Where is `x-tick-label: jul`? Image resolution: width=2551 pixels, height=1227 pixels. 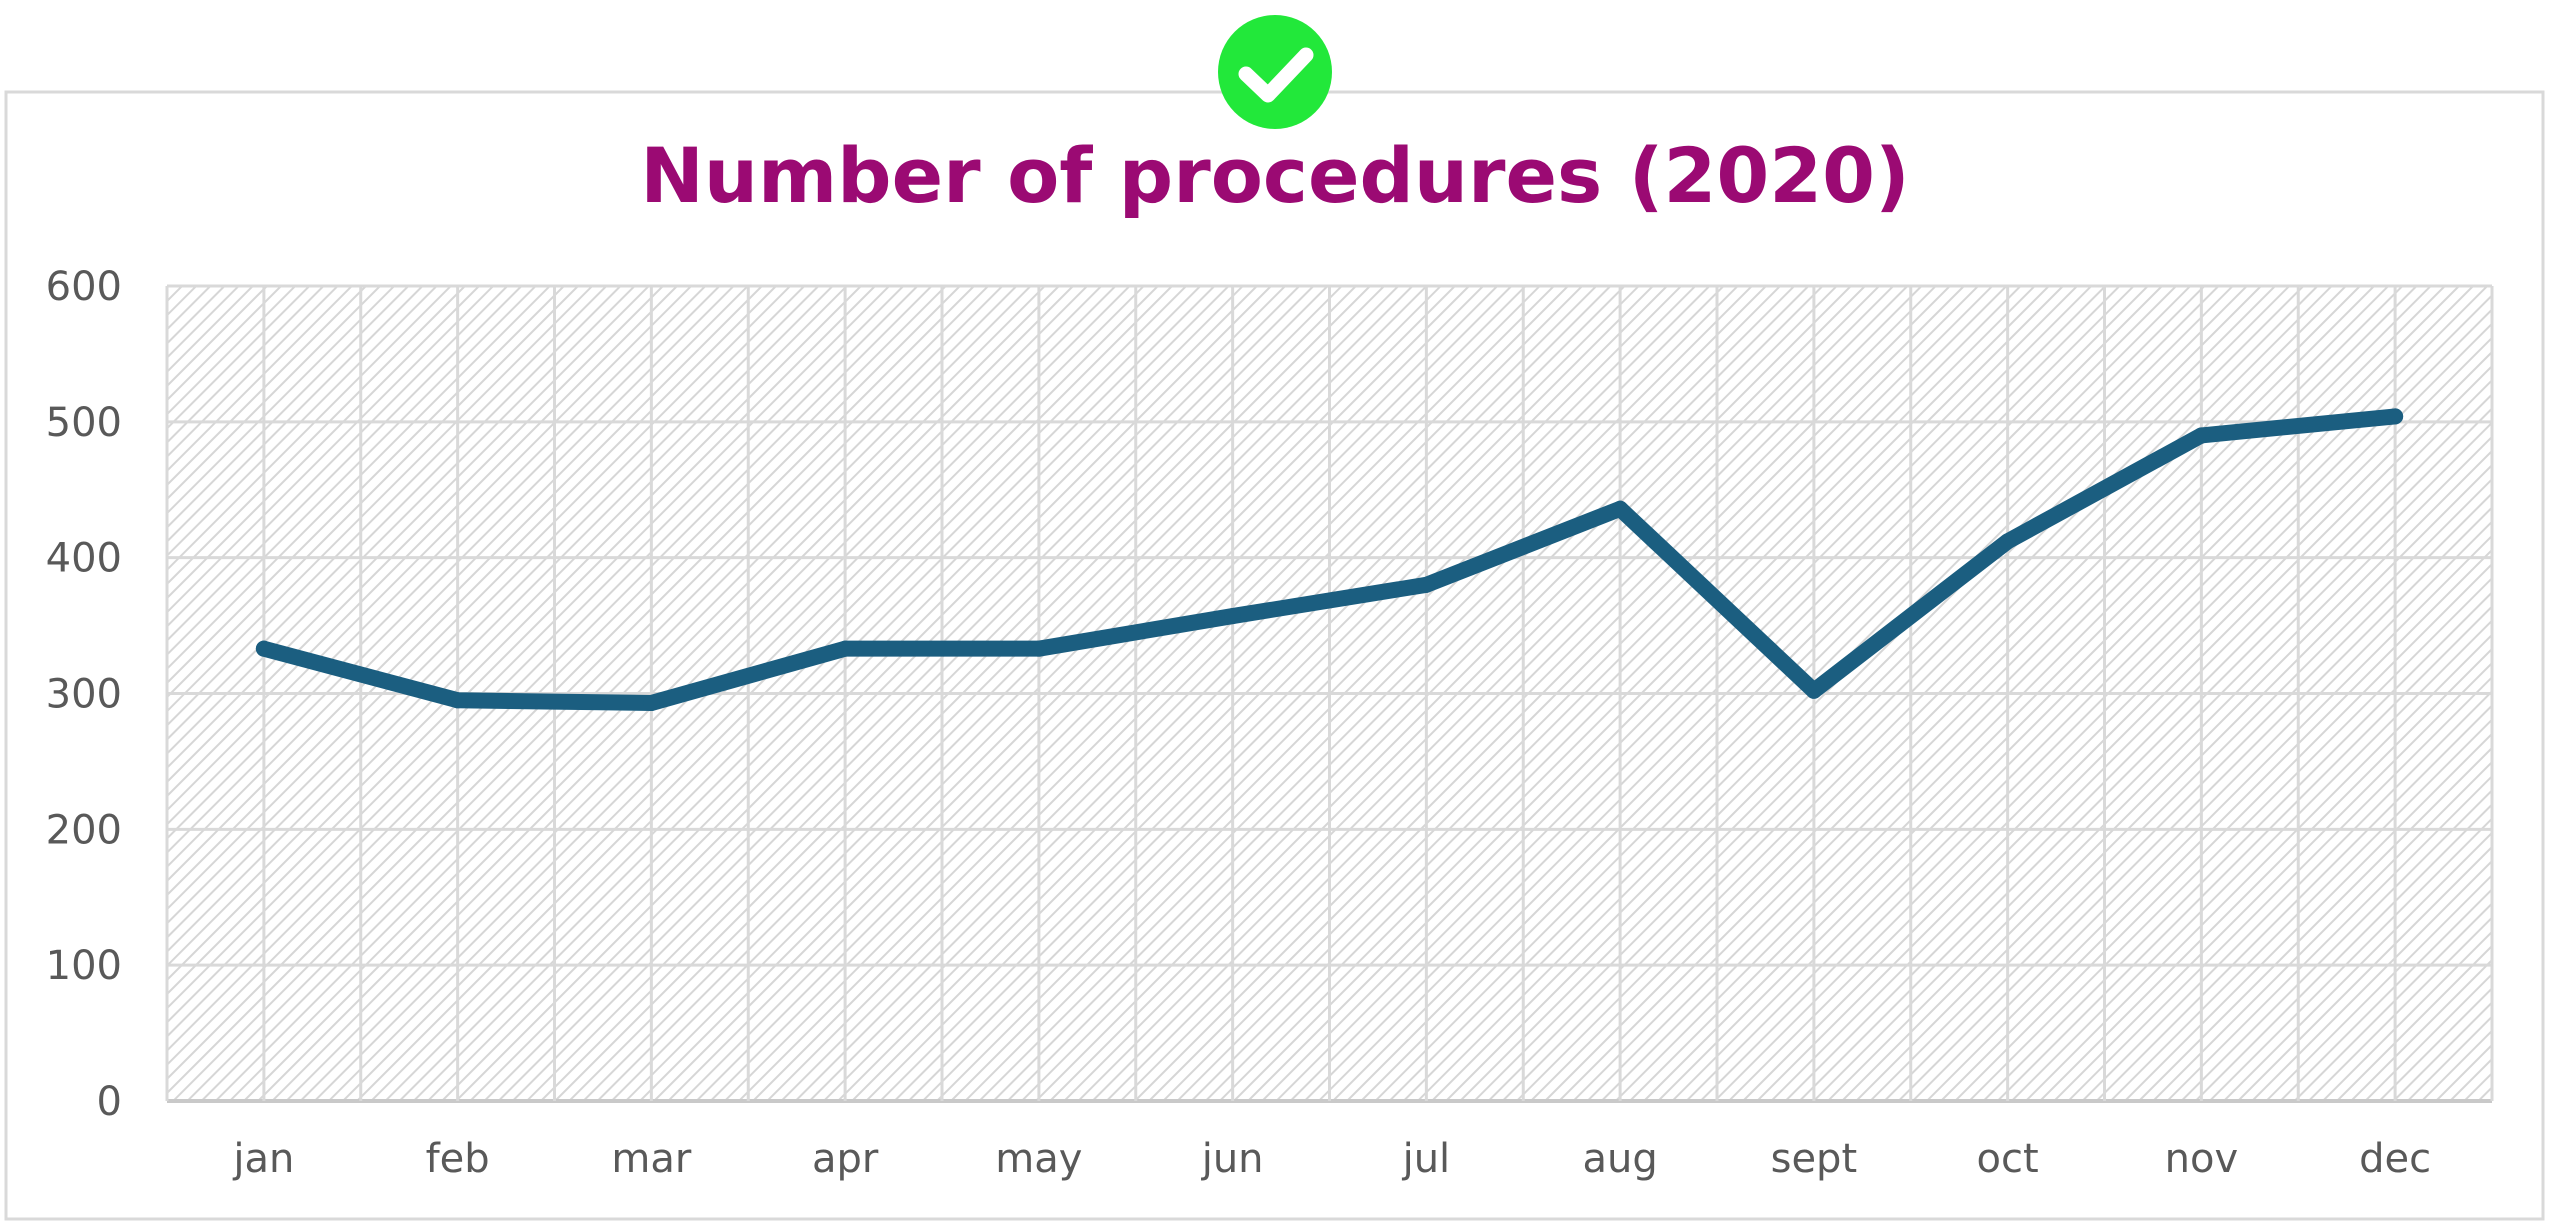 x-tick-label: jul is located at coordinates (1426, 1159).